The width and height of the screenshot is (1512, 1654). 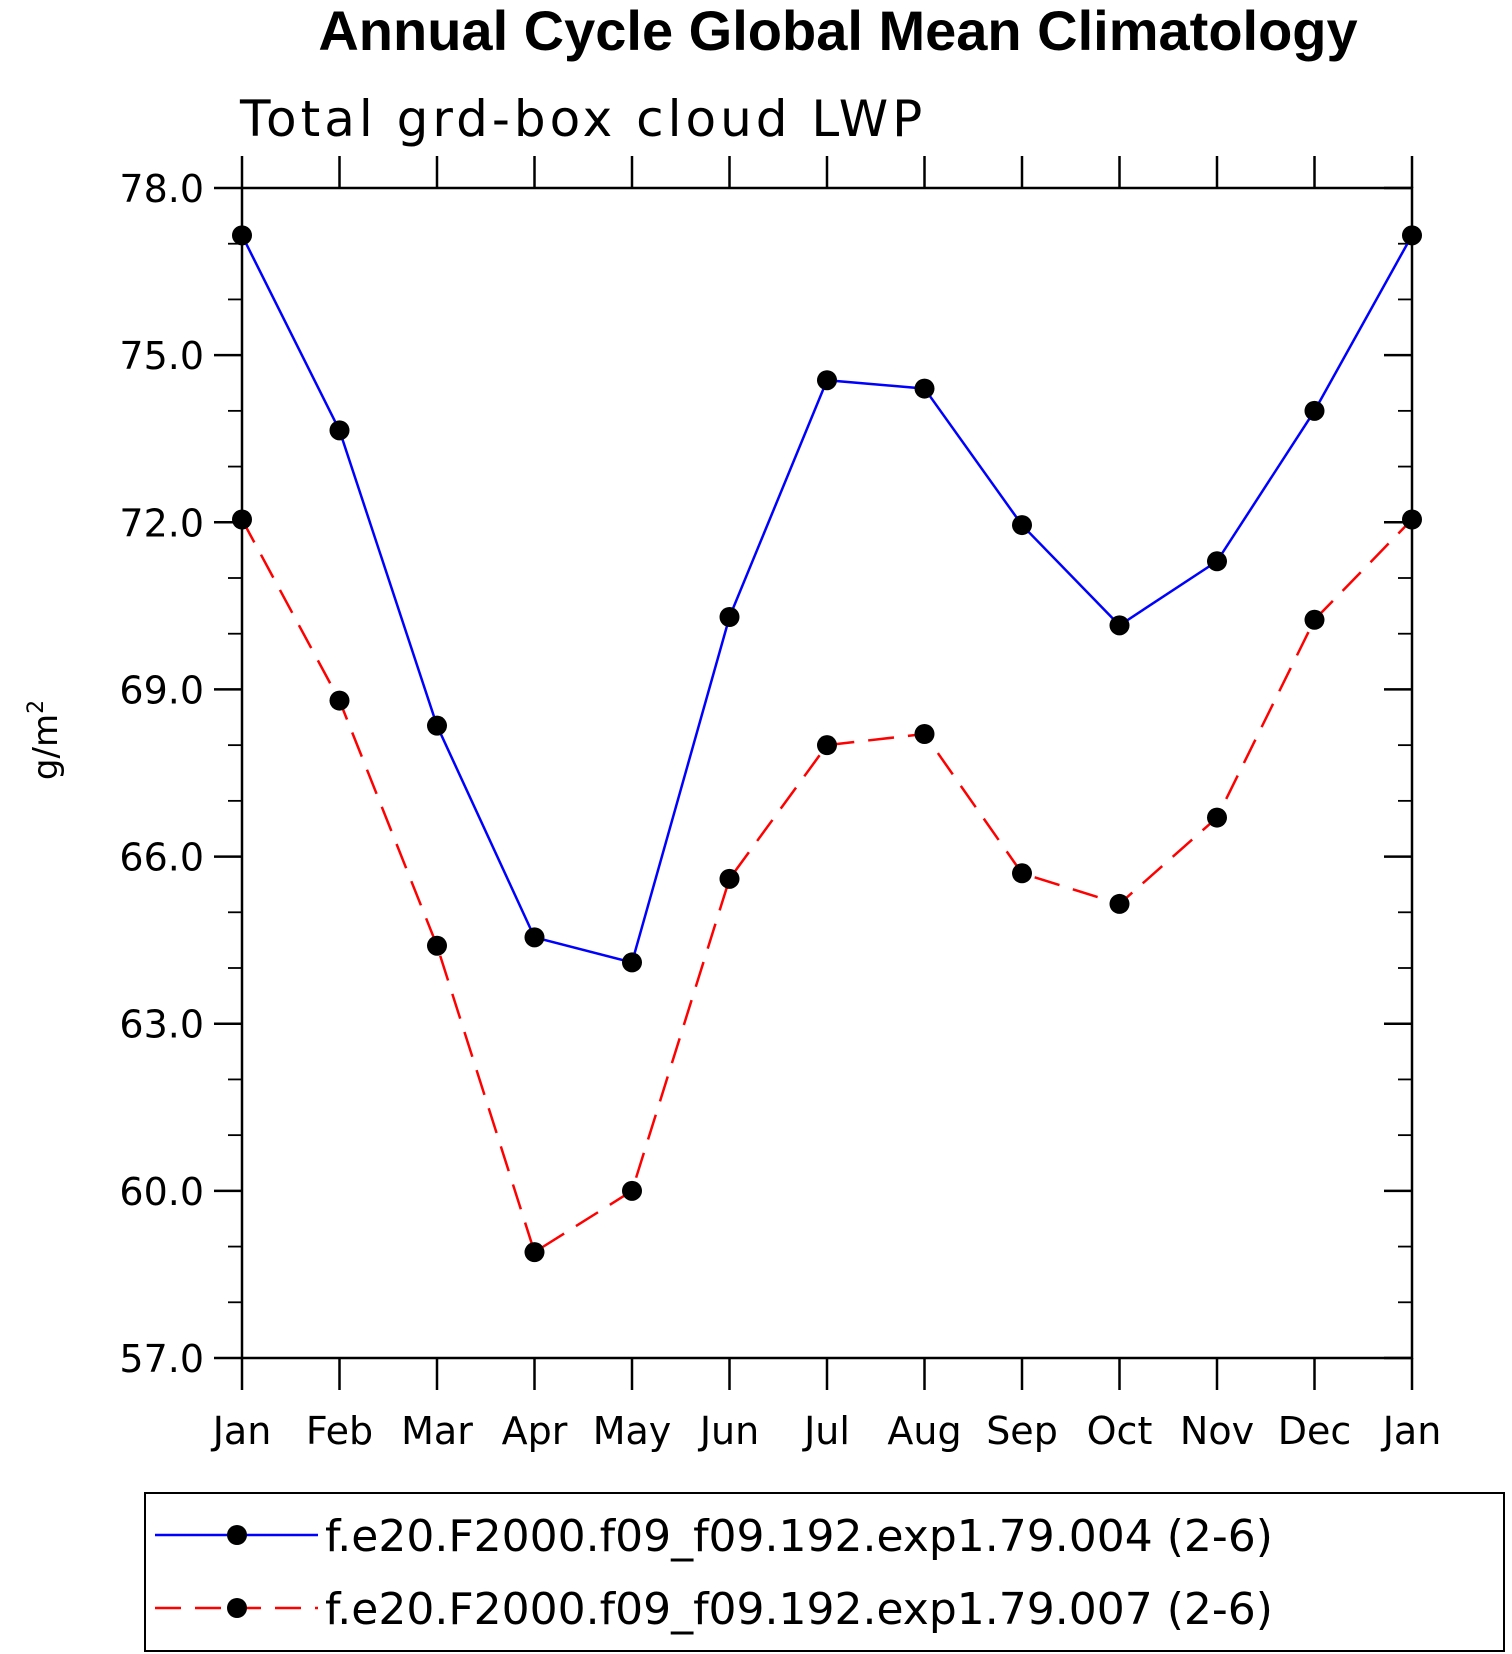 I want to click on x-tick-label: Jul, so click(x=826, y=1431).